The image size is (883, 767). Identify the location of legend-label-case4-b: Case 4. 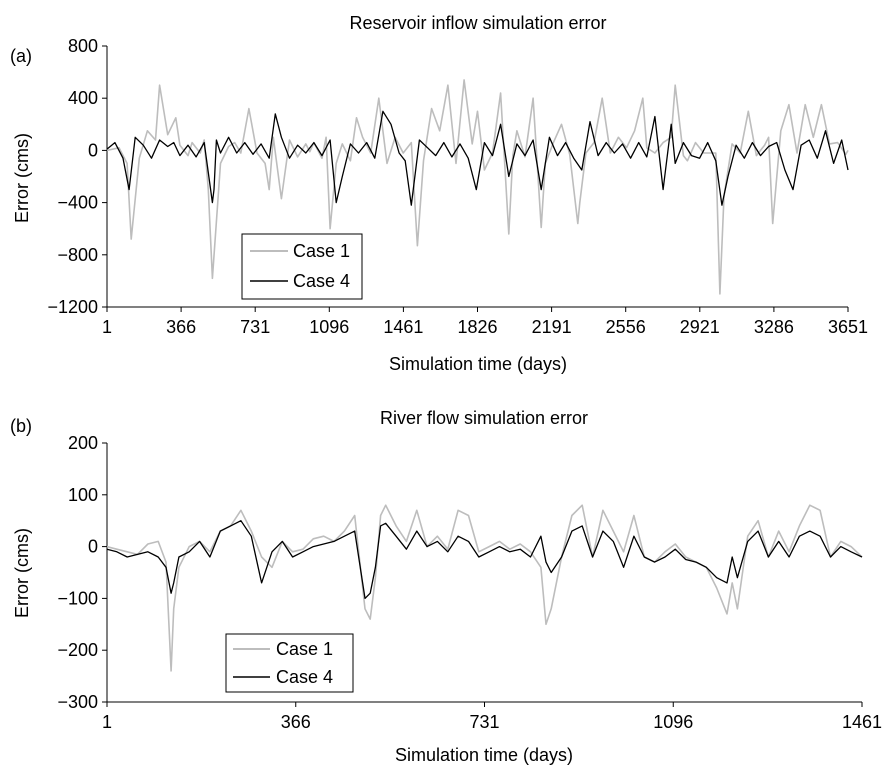
(304, 677).